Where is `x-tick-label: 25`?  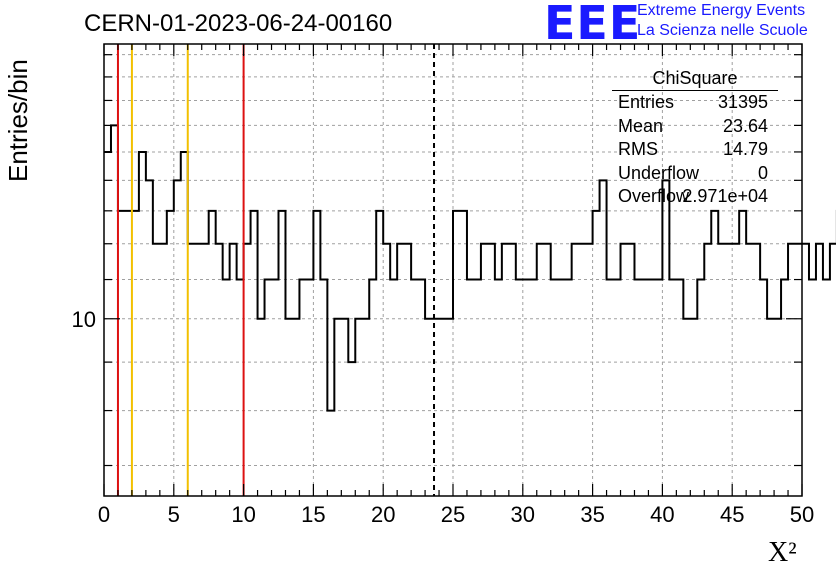
x-tick-label: 25 is located at coordinates (453, 514).